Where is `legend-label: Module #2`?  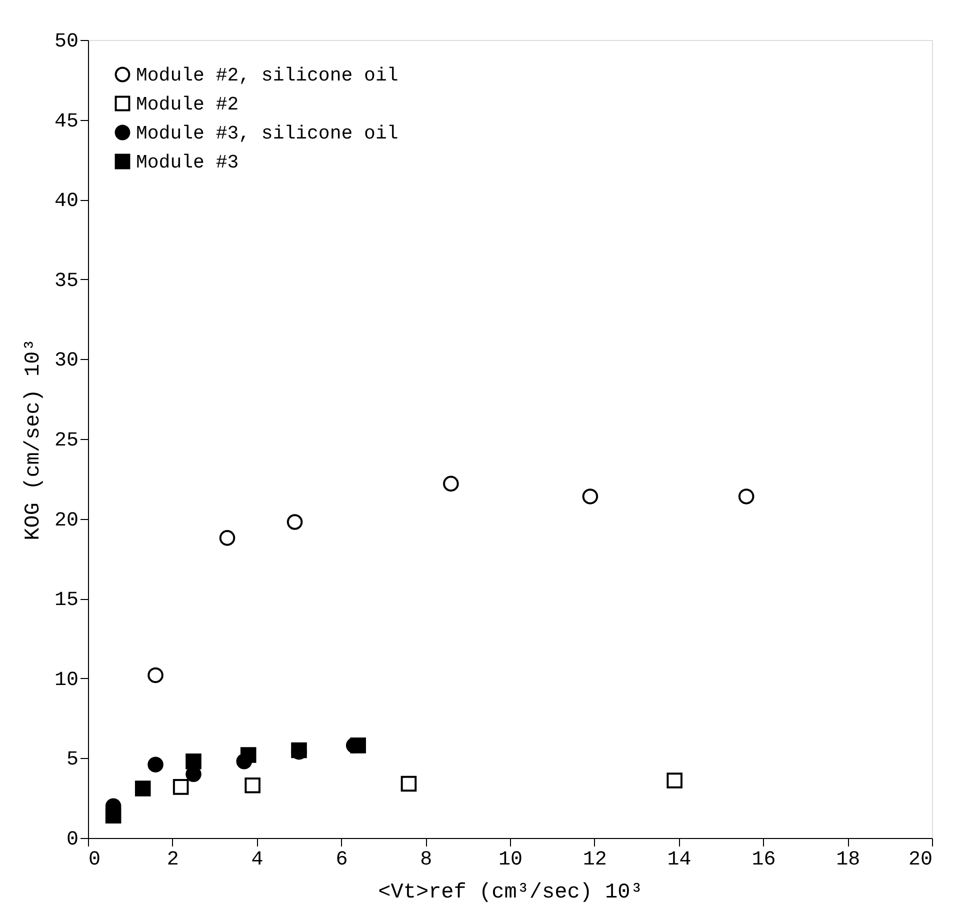 legend-label: Module #2 is located at coordinates (187, 105).